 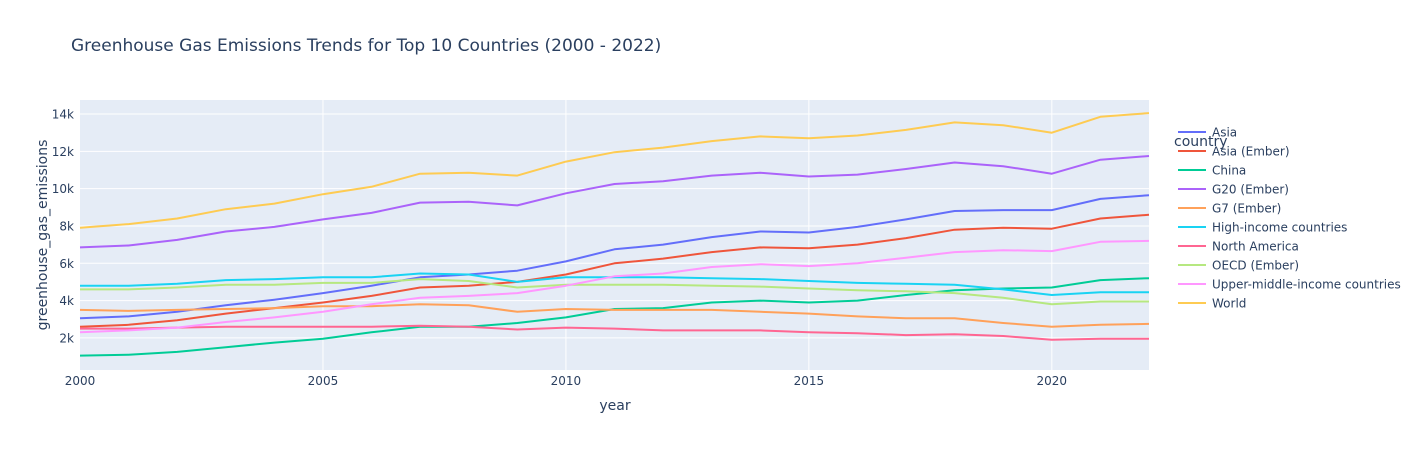 I want to click on legend-label: High-income countries, so click(x=1279, y=228).